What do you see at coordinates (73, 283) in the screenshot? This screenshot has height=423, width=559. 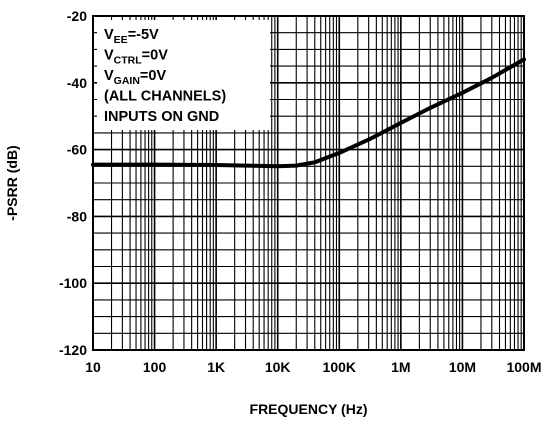 I see `y-tick-label: -100` at bounding box center [73, 283].